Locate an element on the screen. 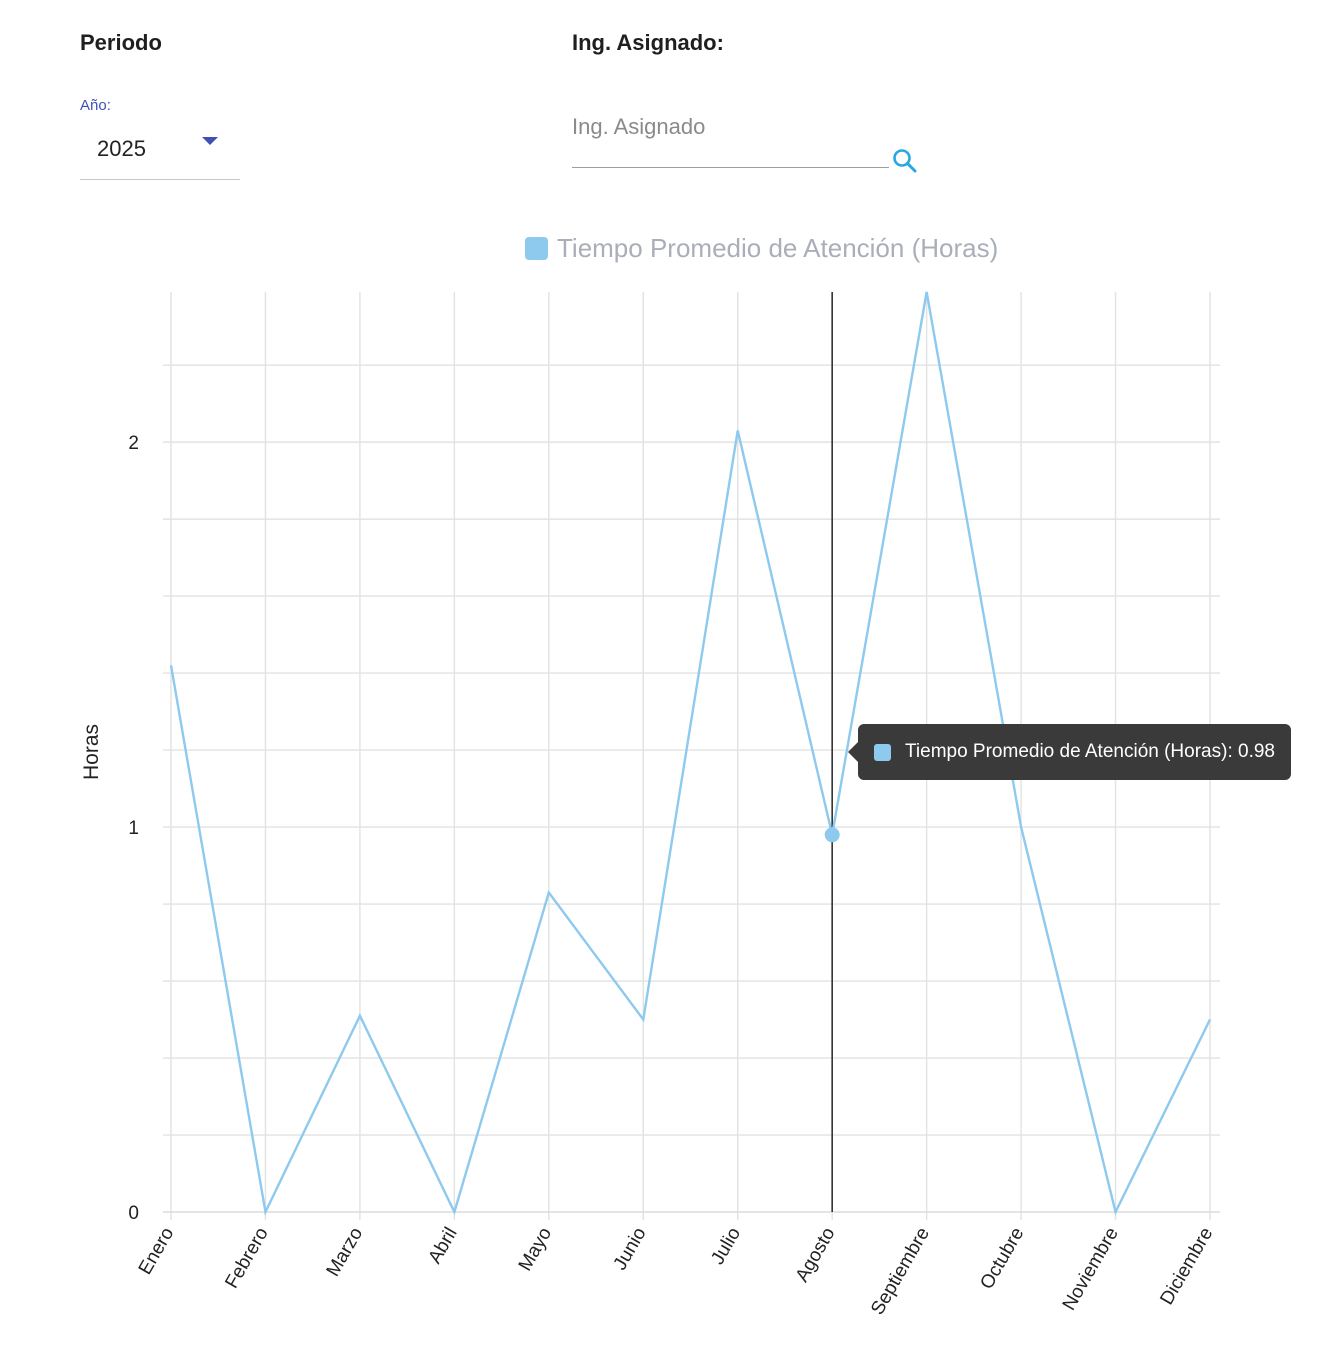 This screenshot has width=1332, height=1362. x-tick-label: Noviembre is located at coordinates (1091, 1269).